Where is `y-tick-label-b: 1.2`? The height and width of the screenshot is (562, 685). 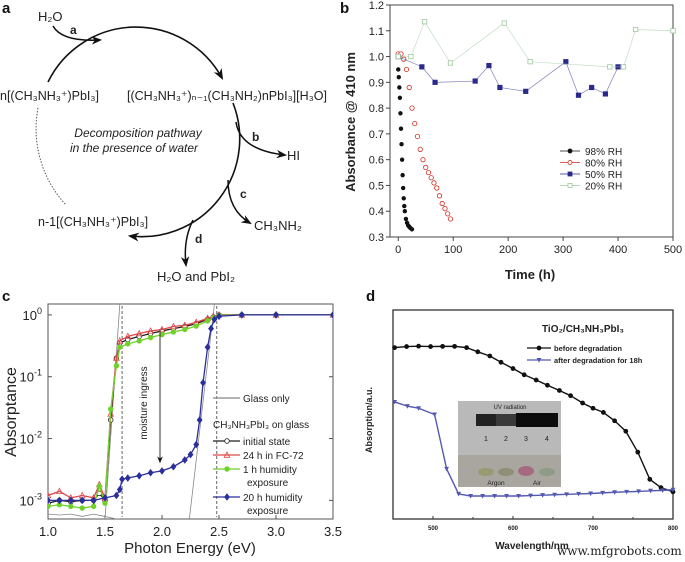
y-tick-label-b: 1.2 is located at coordinates (376, 6).